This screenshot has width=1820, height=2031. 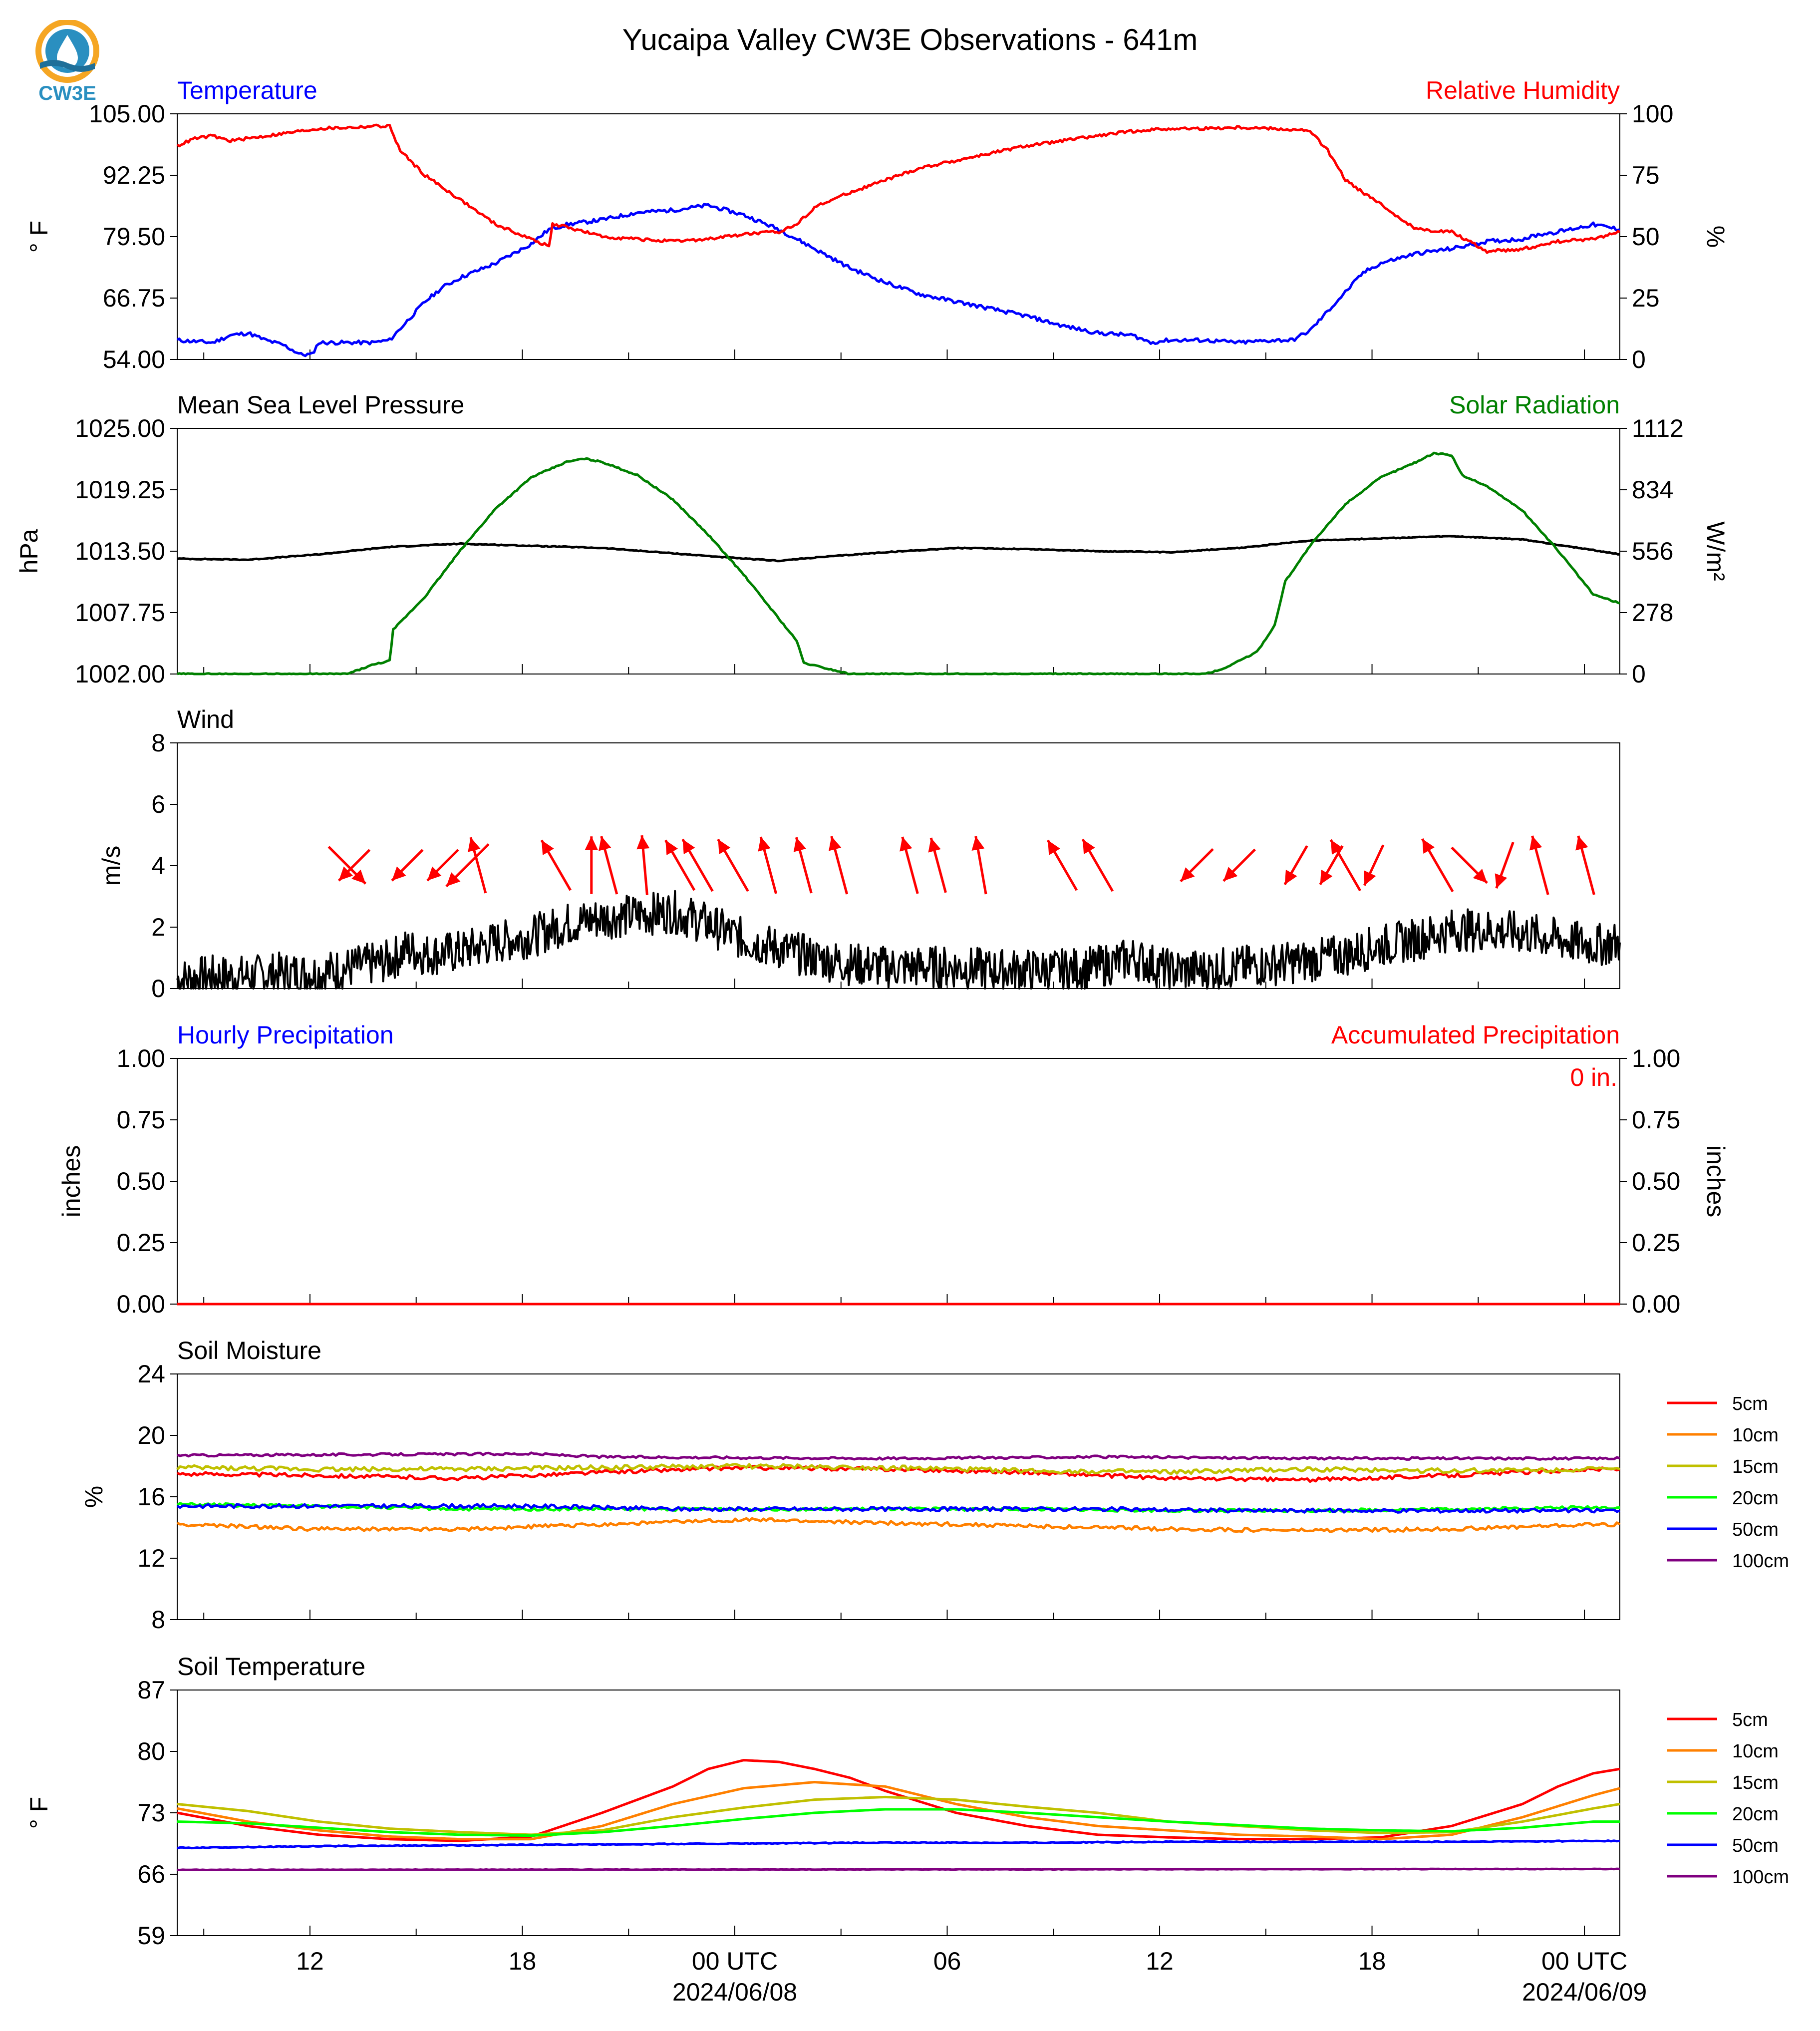 What do you see at coordinates (1716, 551) in the screenshot?
I see `y-right-axis-label: W/m²` at bounding box center [1716, 551].